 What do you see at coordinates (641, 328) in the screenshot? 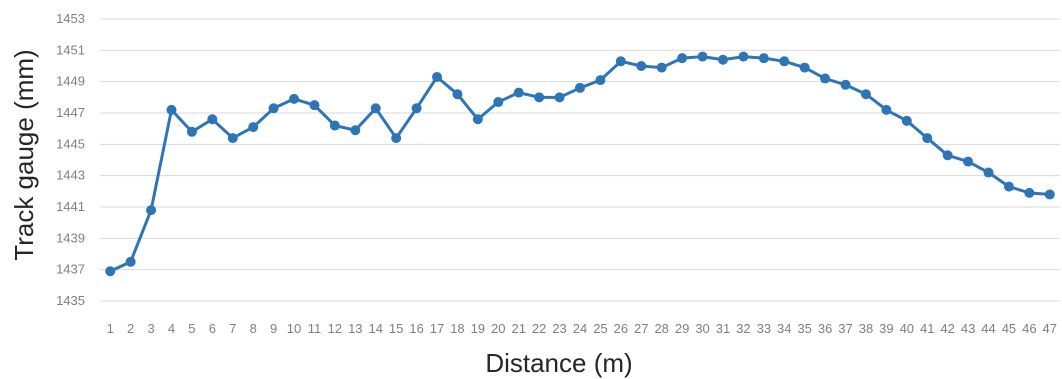
I see `x-tick-label: 27` at bounding box center [641, 328].